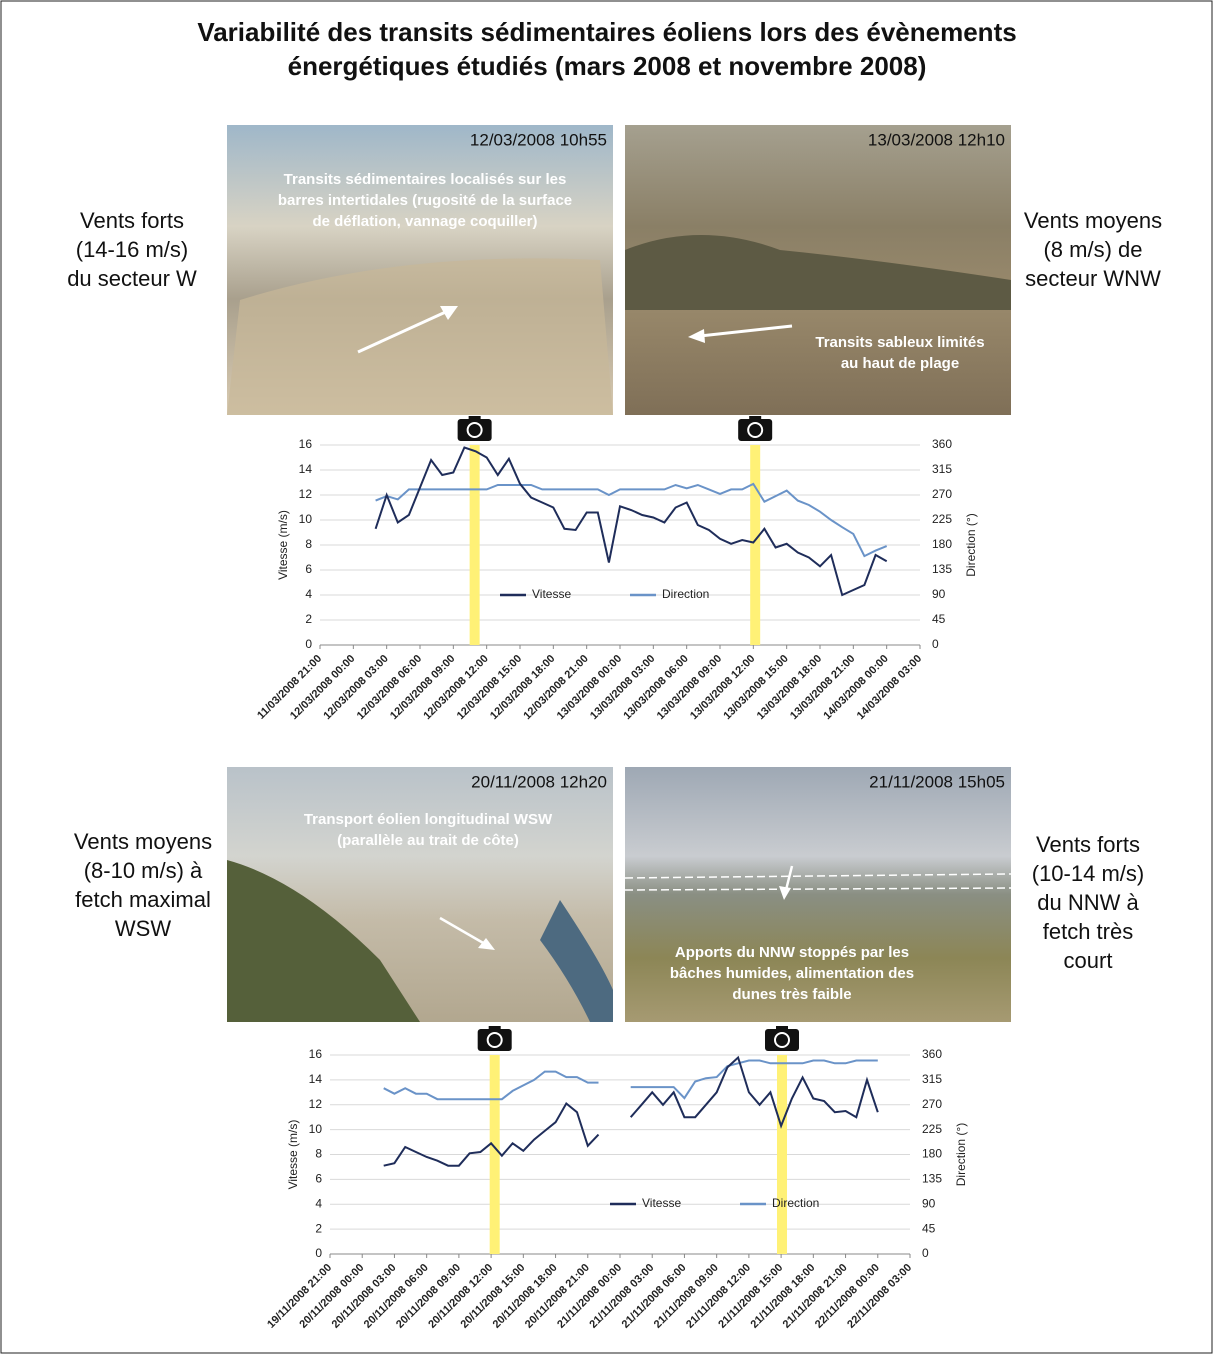  What do you see at coordinates (1088, 873) in the screenshot?
I see `event-description: (10-14 m/s)` at bounding box center [1088, 873].